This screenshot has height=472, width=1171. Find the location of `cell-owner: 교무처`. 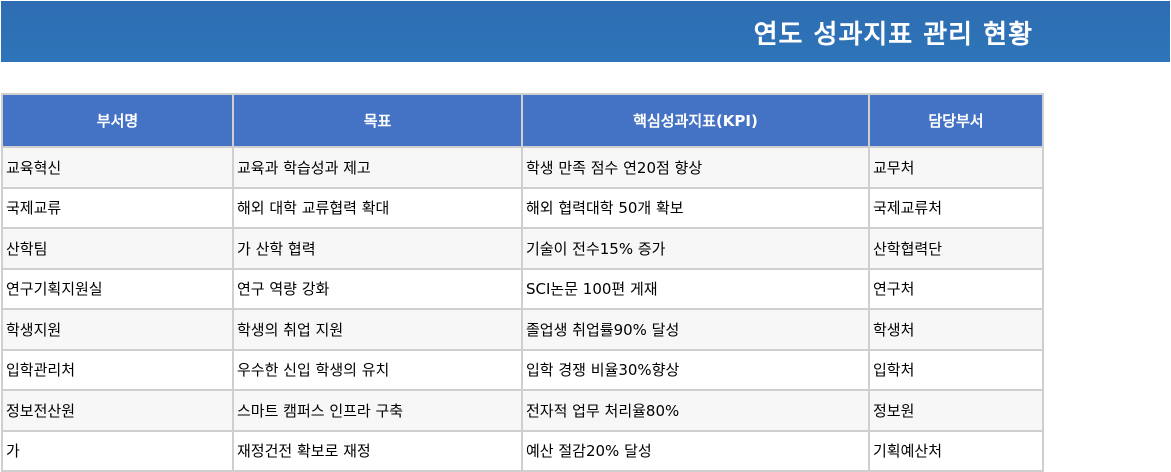

cell-owner: 교무처 is located at coordinates (956, 167).